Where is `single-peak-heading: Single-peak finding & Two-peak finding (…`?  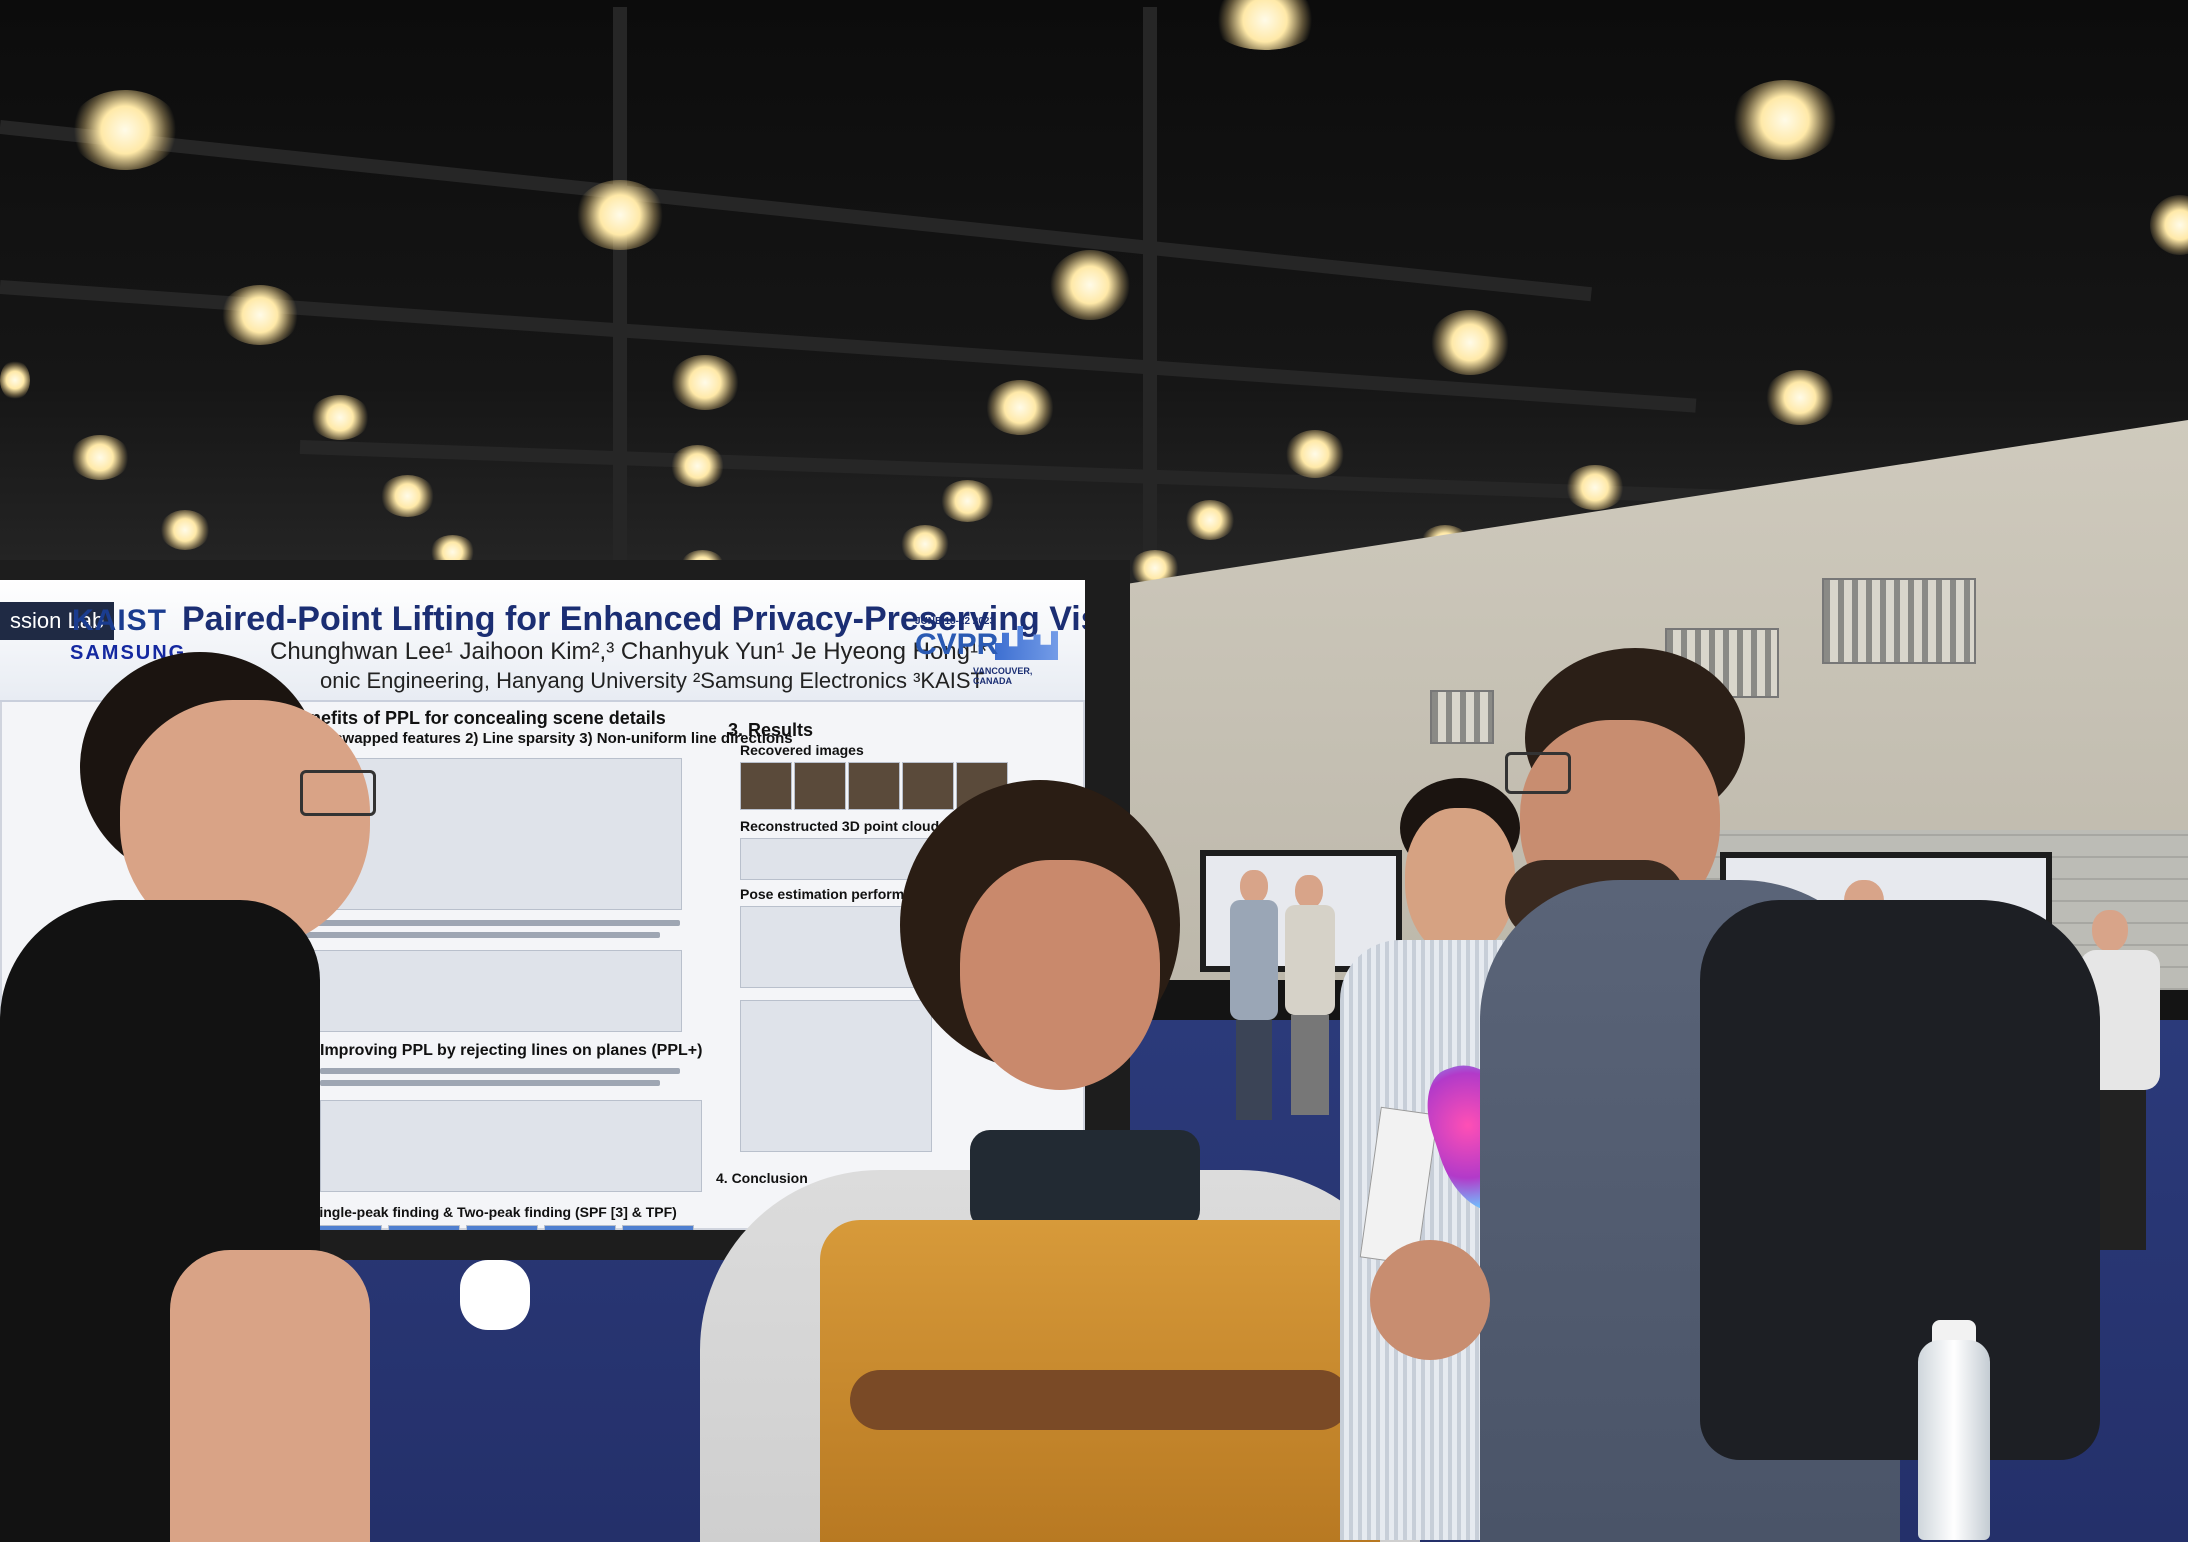
single-peak-heading: Single-peak finding & Two-peak finding (… is located at coordinates (493, 1212).